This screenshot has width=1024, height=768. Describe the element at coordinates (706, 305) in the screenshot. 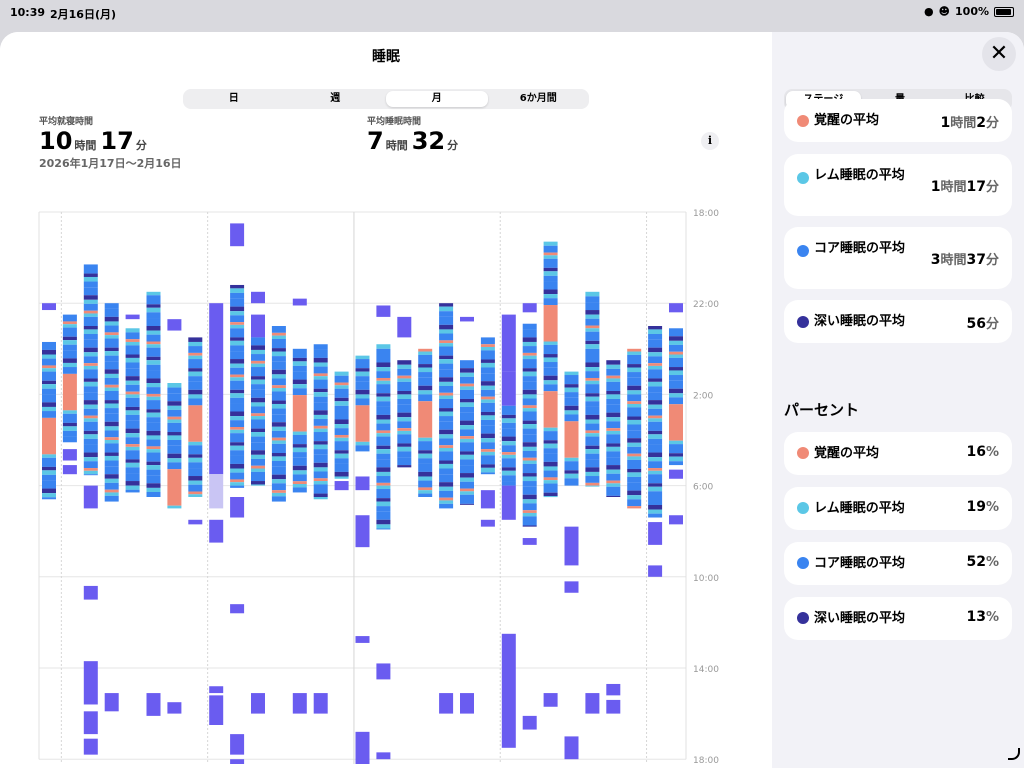

I see `y-tick-label: 22:00` at that location.